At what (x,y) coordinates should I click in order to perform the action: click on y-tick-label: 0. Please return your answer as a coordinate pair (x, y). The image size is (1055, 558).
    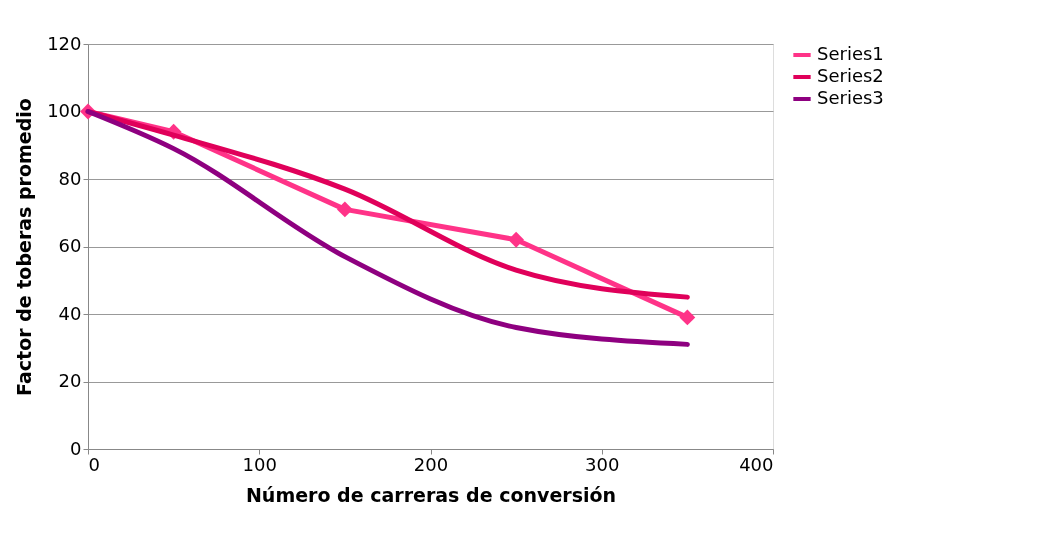
    Looking at the image, I should click on (76, 448).